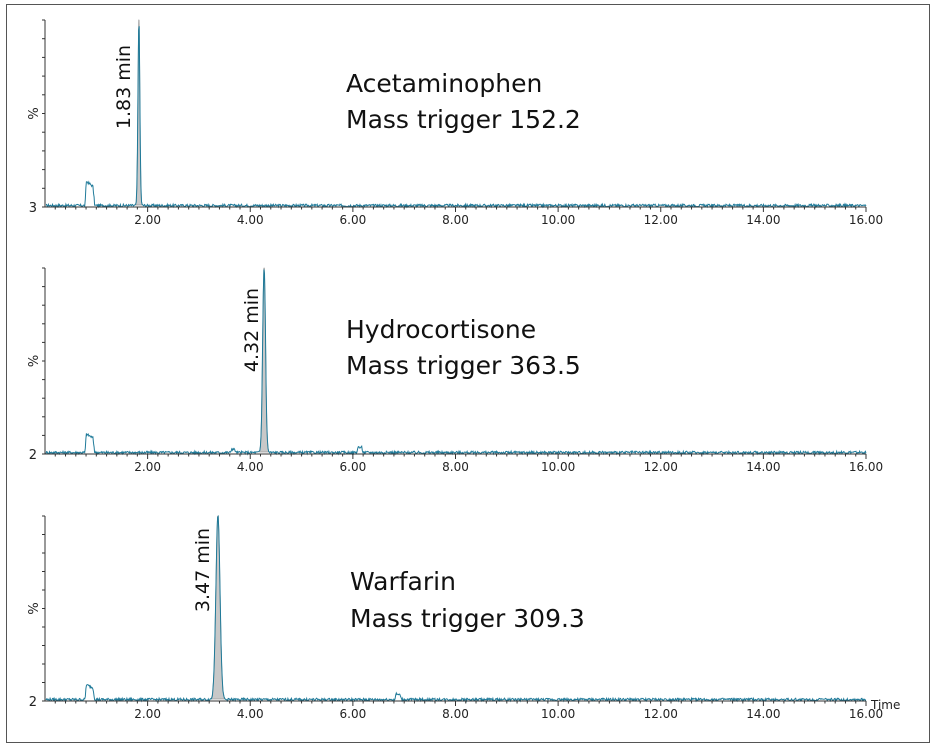 This screenshot has width=937, height=750. I want to click on mass-trigger-label: Mass trigger 152.2, so click(463, 119).